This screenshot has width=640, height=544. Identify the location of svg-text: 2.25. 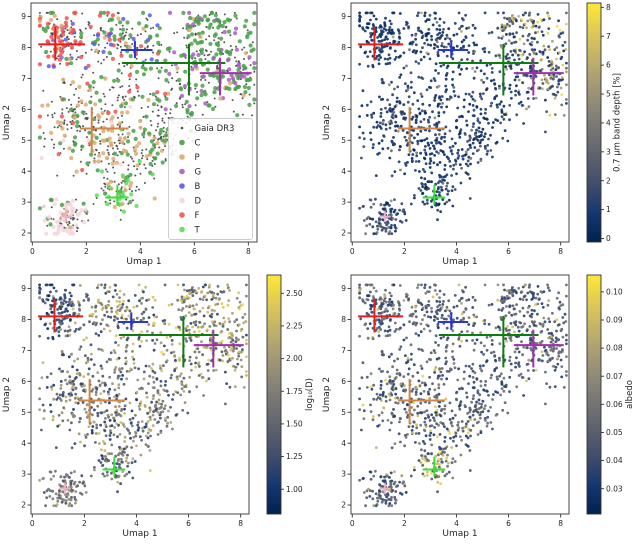
(294, 326).